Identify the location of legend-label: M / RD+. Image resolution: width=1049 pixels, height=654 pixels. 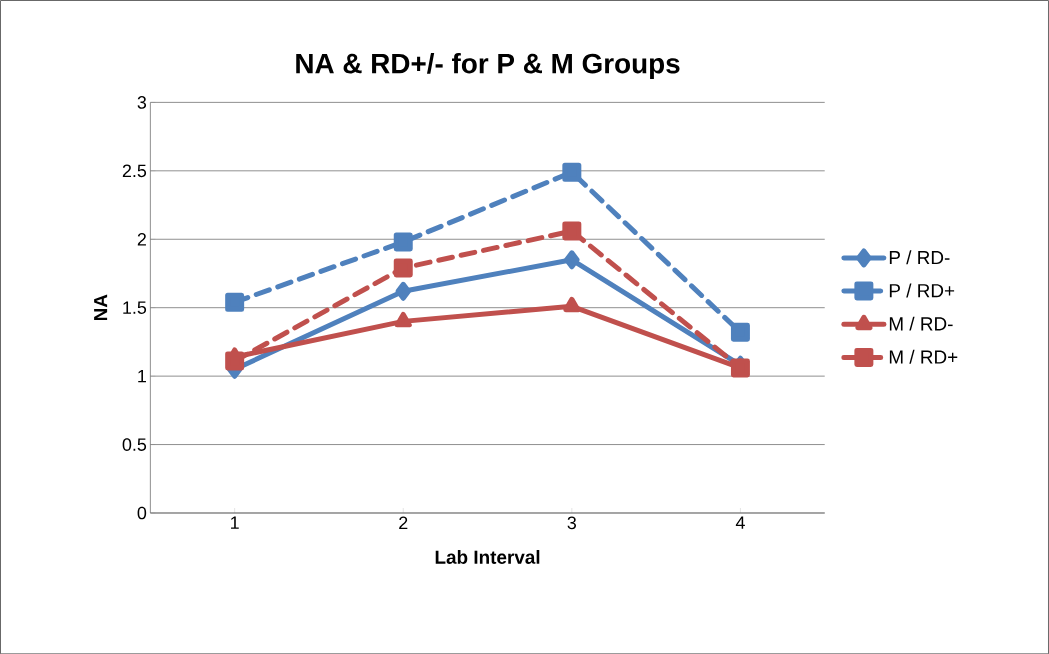
(923, 356).